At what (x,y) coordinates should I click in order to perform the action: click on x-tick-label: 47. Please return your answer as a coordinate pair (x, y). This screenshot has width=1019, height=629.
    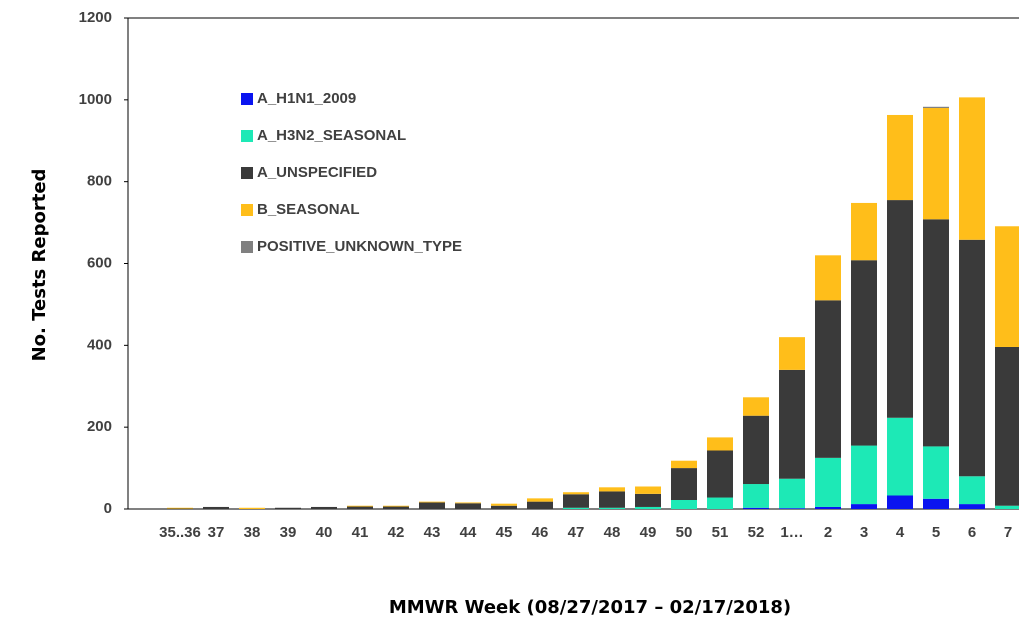
    Looking at the image, I should click on (576, 532).